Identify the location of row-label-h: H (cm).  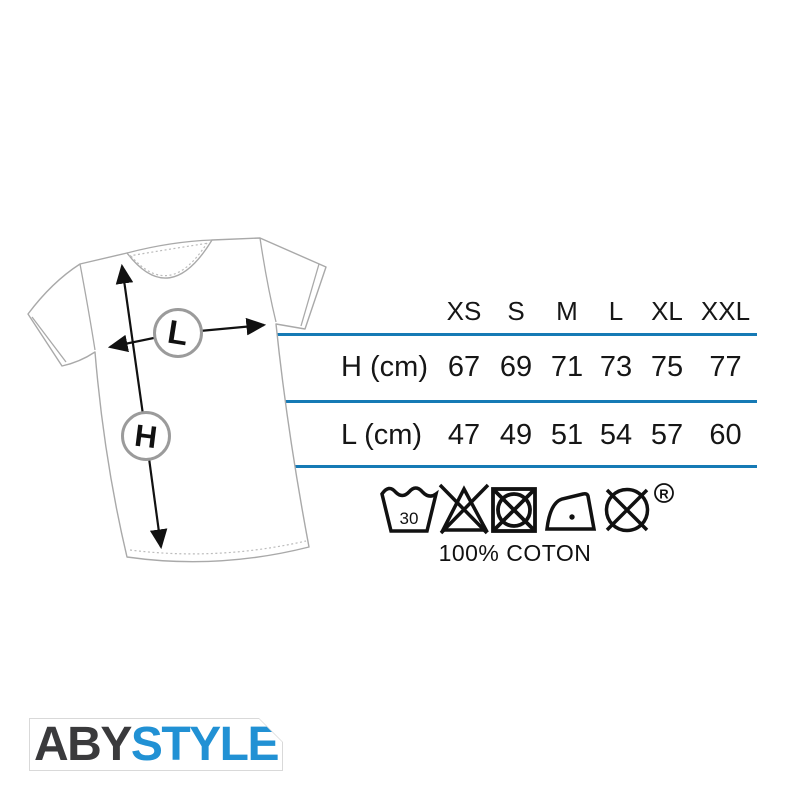
(384, 367).